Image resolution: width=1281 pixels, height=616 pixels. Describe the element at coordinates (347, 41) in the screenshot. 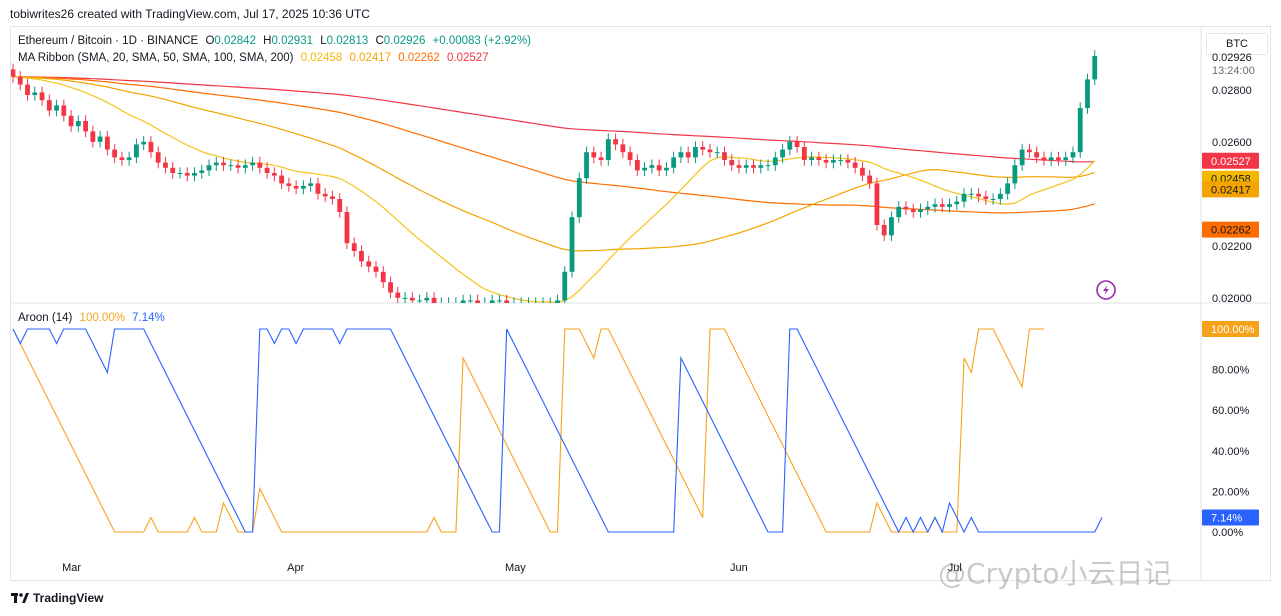

I see `low-value: 0.02813` at that location.